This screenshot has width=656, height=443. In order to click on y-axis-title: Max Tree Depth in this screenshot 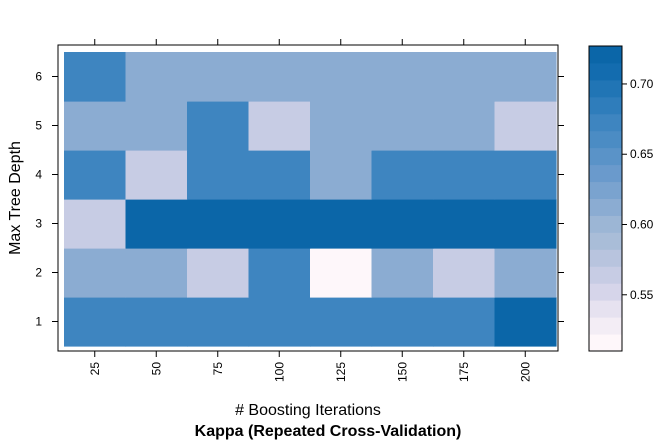, I will do `click(15, 198)`.